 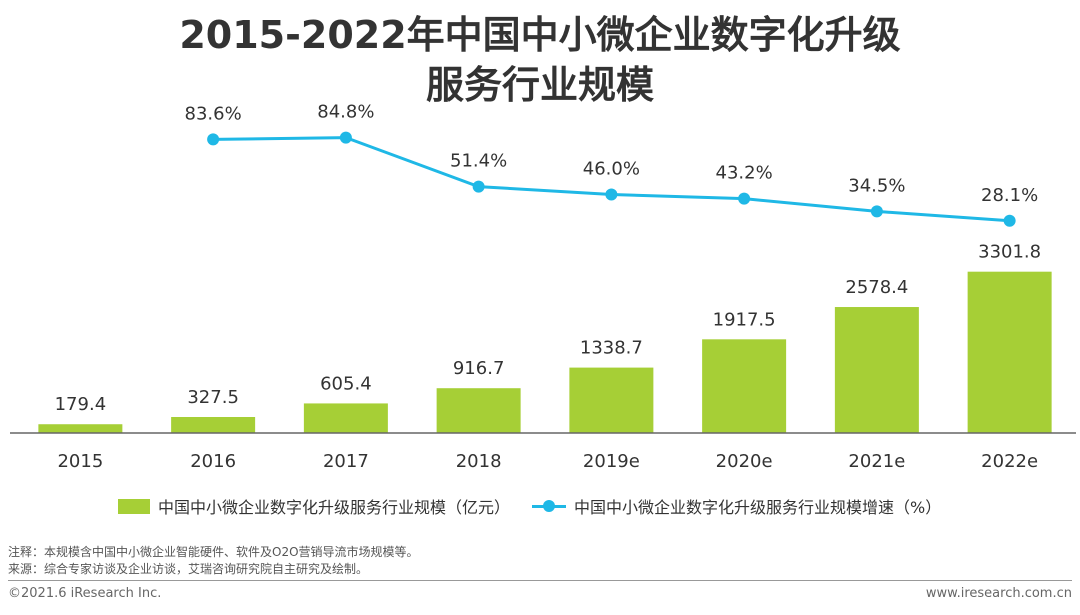 What do you see at coordinates (876, 211) in the screenshot?
I see `growth-rate-point-2021e` at bounding box center [876, 211].